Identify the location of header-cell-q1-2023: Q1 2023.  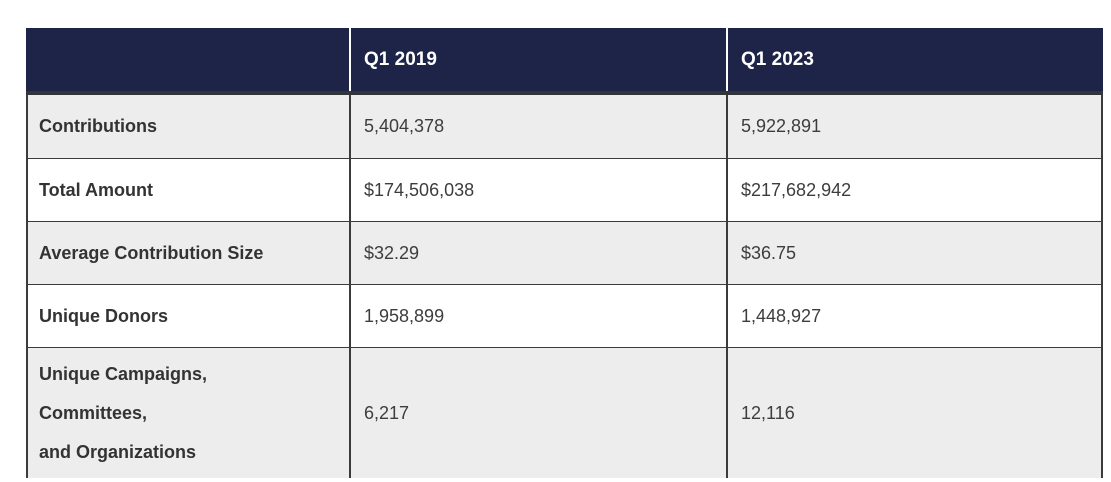
(914, 59).